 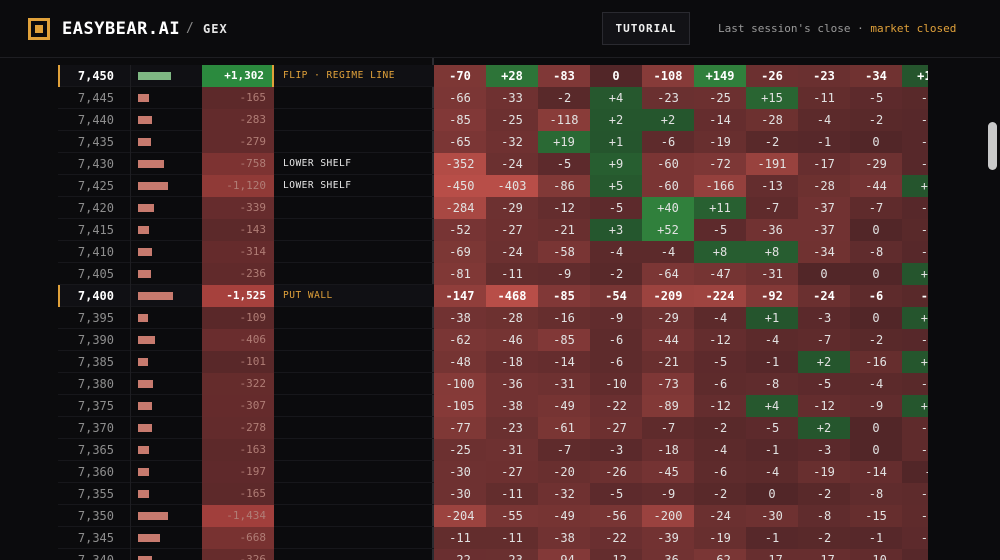 What do you see at coordinates (668, 98) in the screenshot?
I see `heatmap-cell: -23` at bounding box center [668, 98].